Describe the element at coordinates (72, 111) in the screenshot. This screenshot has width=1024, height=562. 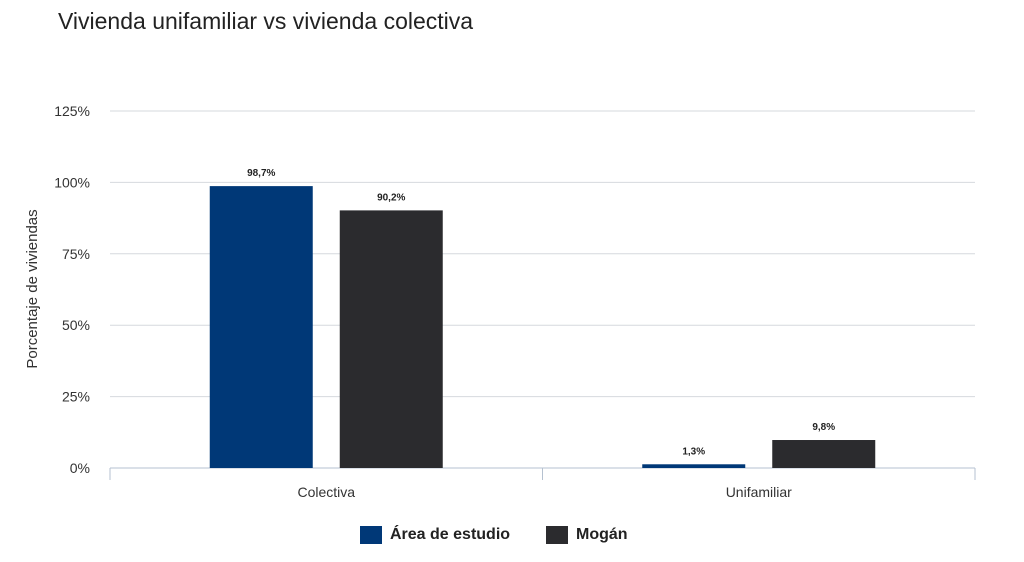
I see `y-tick-label: 125%` at that location.